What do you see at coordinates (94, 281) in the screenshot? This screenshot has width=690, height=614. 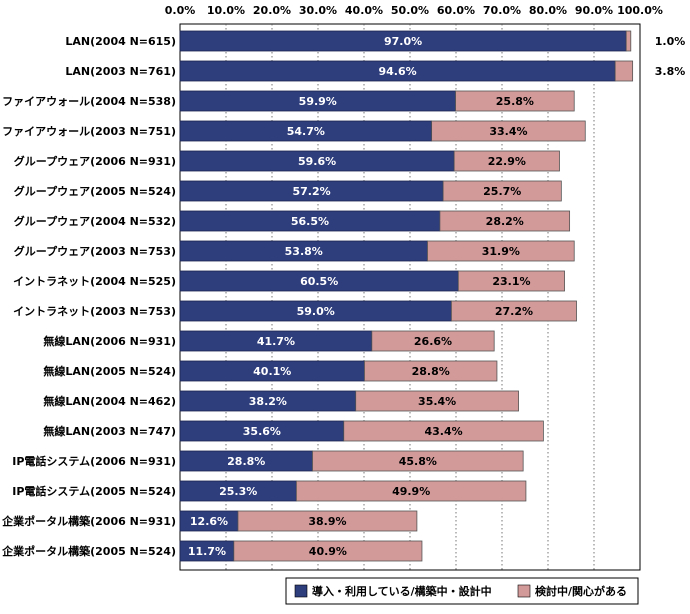 I see `category-label: イントラネット(2004 N=525)` at bounding box center [94, 281].